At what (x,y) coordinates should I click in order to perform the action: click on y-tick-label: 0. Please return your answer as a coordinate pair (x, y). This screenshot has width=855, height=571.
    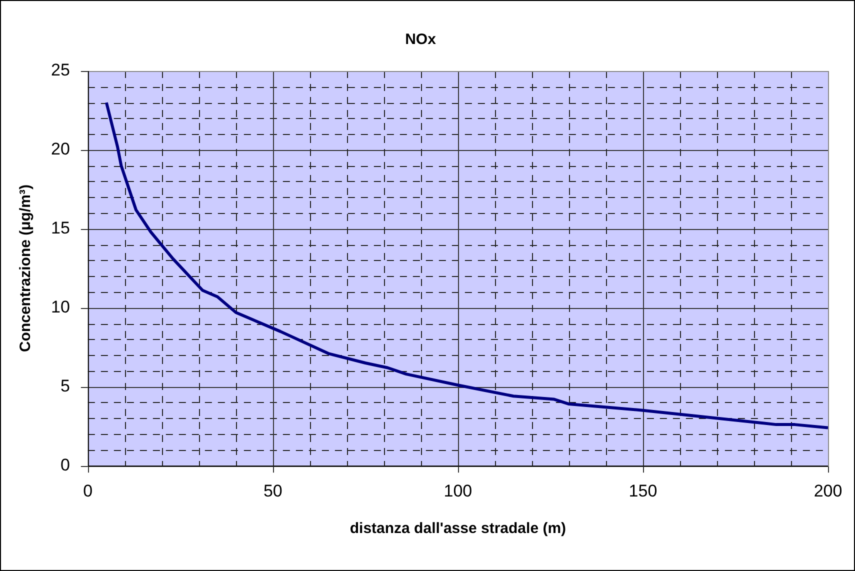
    Looking at the image, I should click on (65, 464).